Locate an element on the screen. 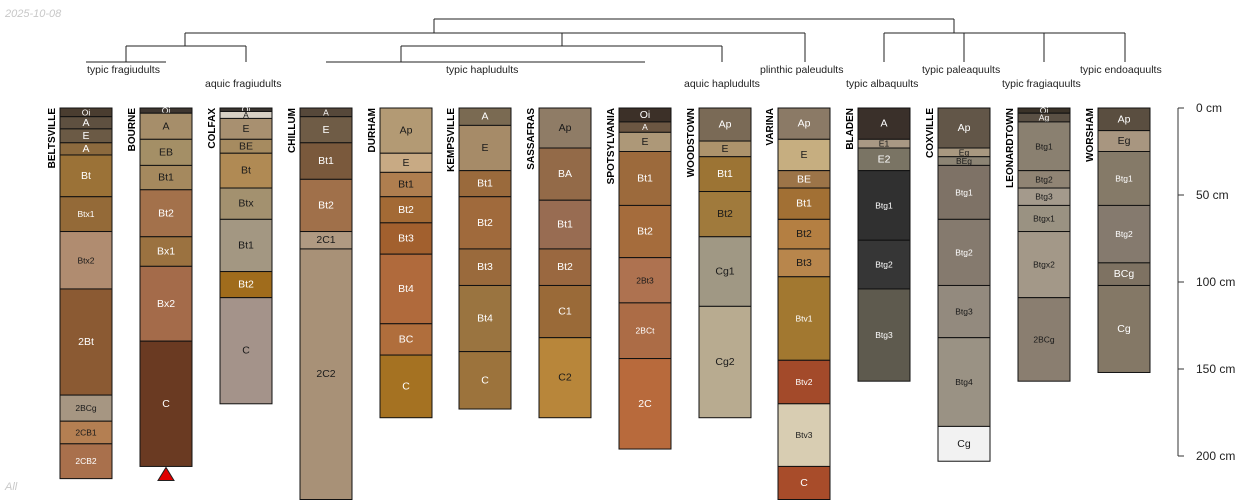 The width and height of the screenshot is (1250, 500). horizon-label: EB is located at coordinates (166, 152).